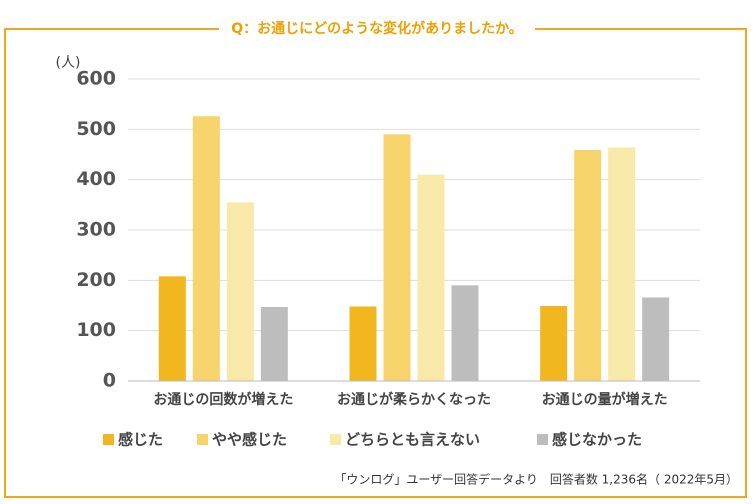 This screenshot has height=504, width=754. What do you see at coordinates (140, 440) in the screenshot?
I see `legend-label: 感じた` at bounding box center [140, 440].